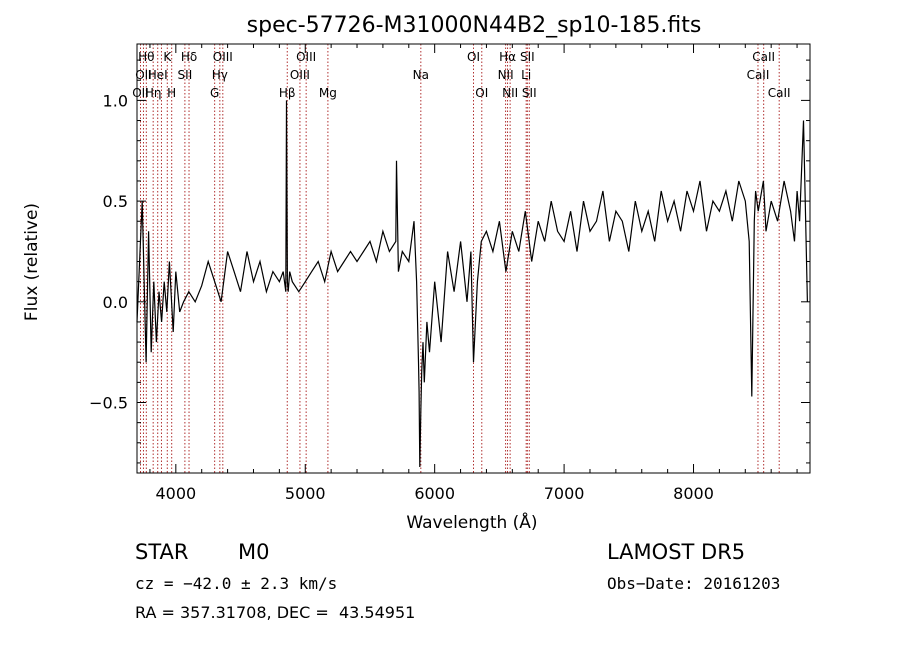 The image size is (900, 649). Describe the element at coordinates (115, 201) in the screenshot. I see `y-tick-label: 0.5` at that location.